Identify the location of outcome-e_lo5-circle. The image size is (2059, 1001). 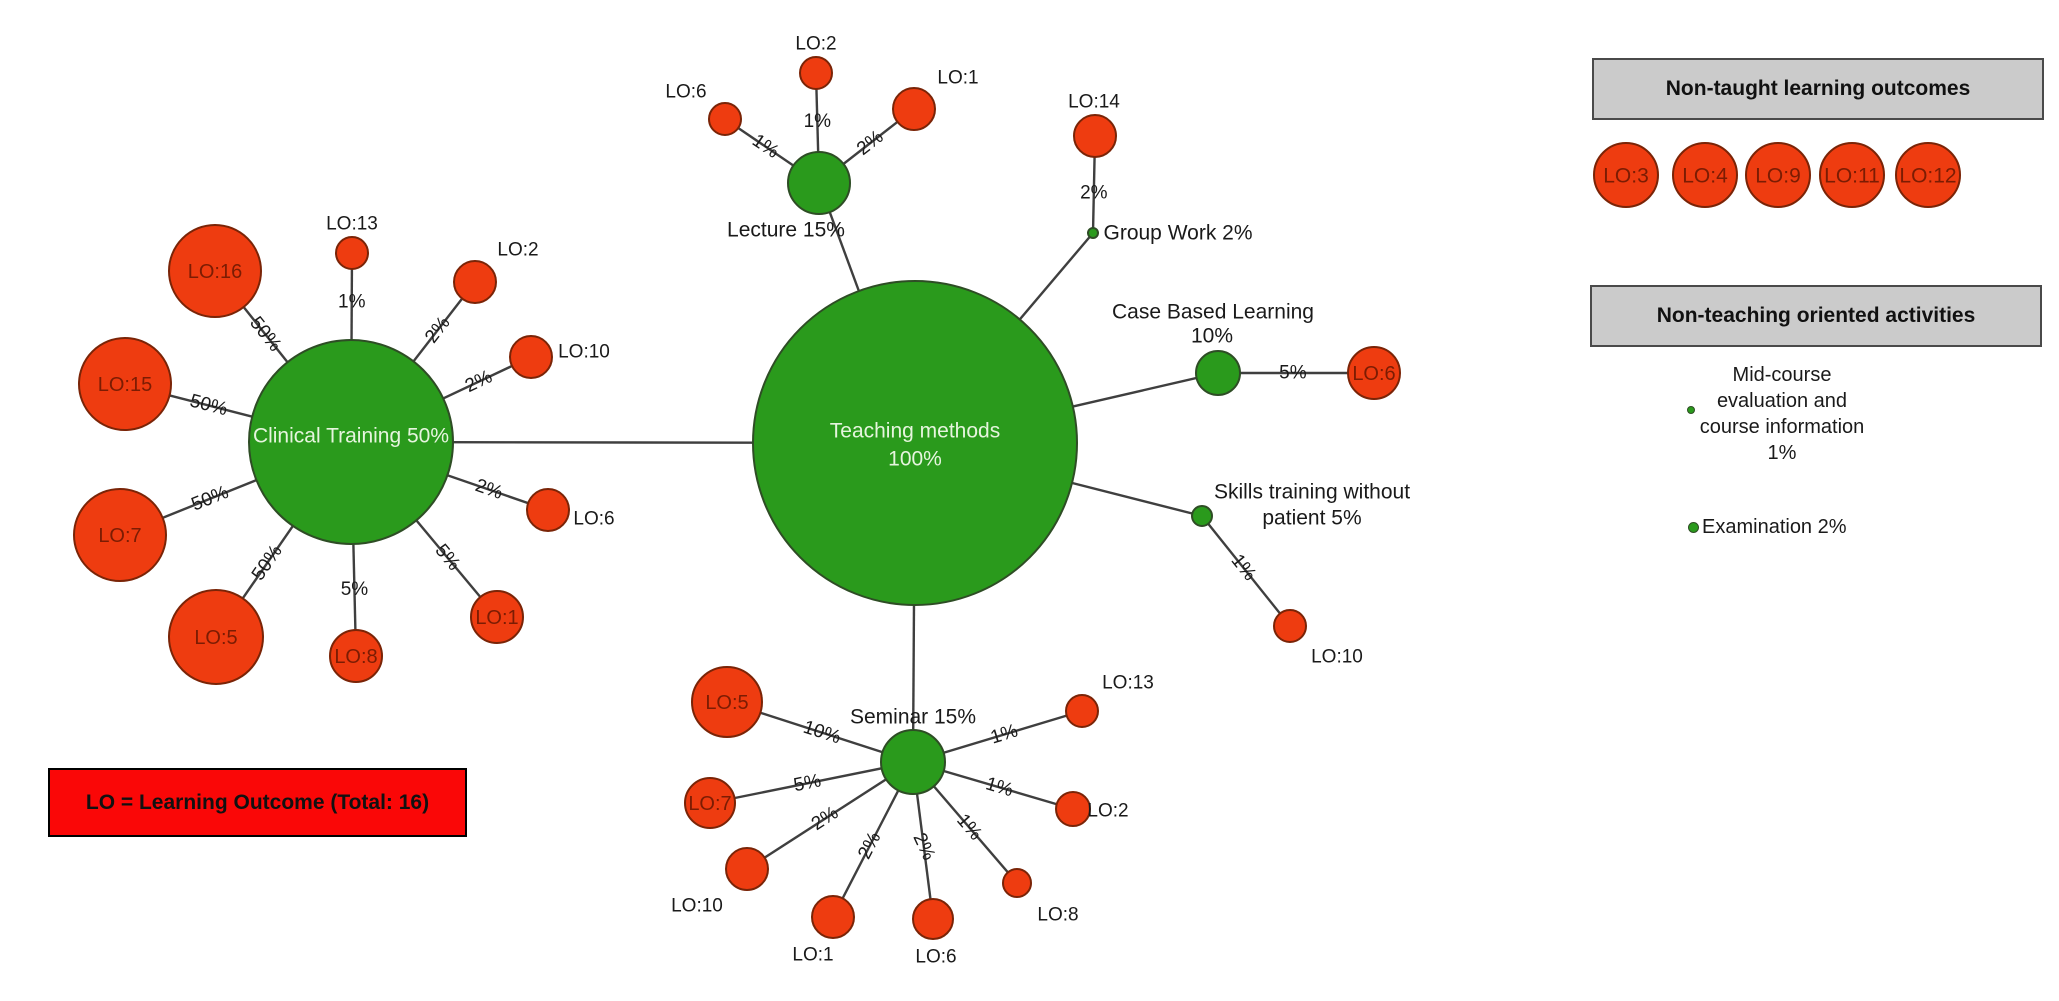
(727, 702).